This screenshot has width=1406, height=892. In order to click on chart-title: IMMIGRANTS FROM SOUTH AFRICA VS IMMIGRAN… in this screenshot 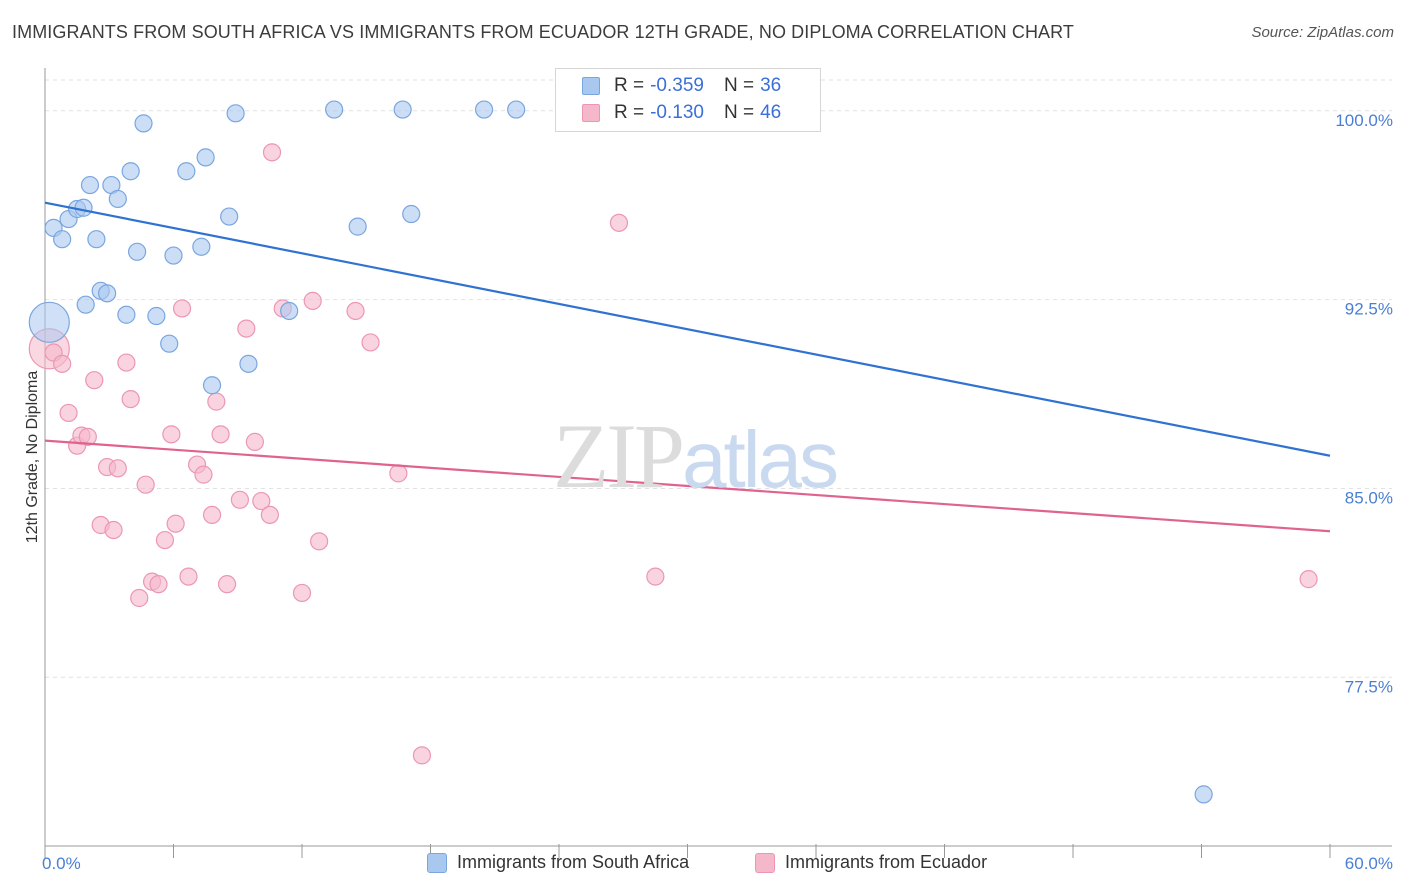, I will do `click(543, 32)`.